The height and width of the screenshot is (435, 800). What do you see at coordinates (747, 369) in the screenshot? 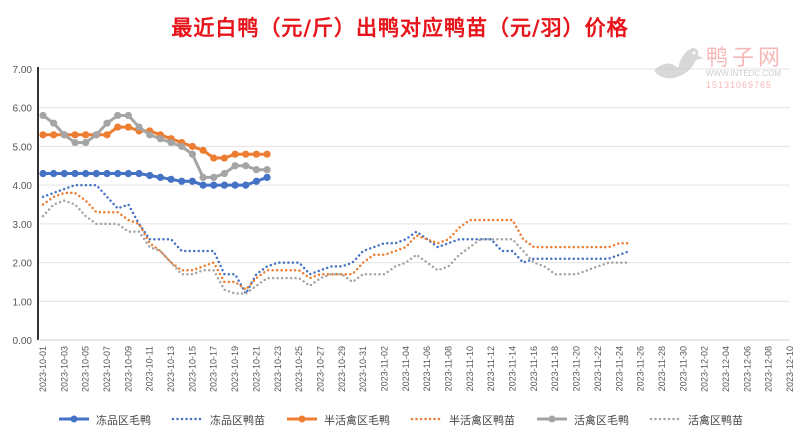
I see `x-tick-label: 2023-12-06` at bounding box center [747, 369].